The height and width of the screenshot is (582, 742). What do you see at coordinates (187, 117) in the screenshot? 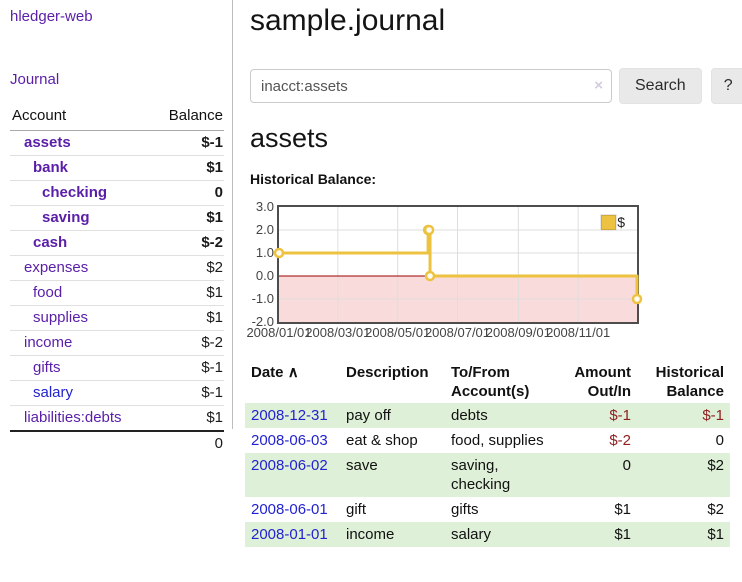
I see `accounts-header-balance: Balance` at bounding box center [187, 117].